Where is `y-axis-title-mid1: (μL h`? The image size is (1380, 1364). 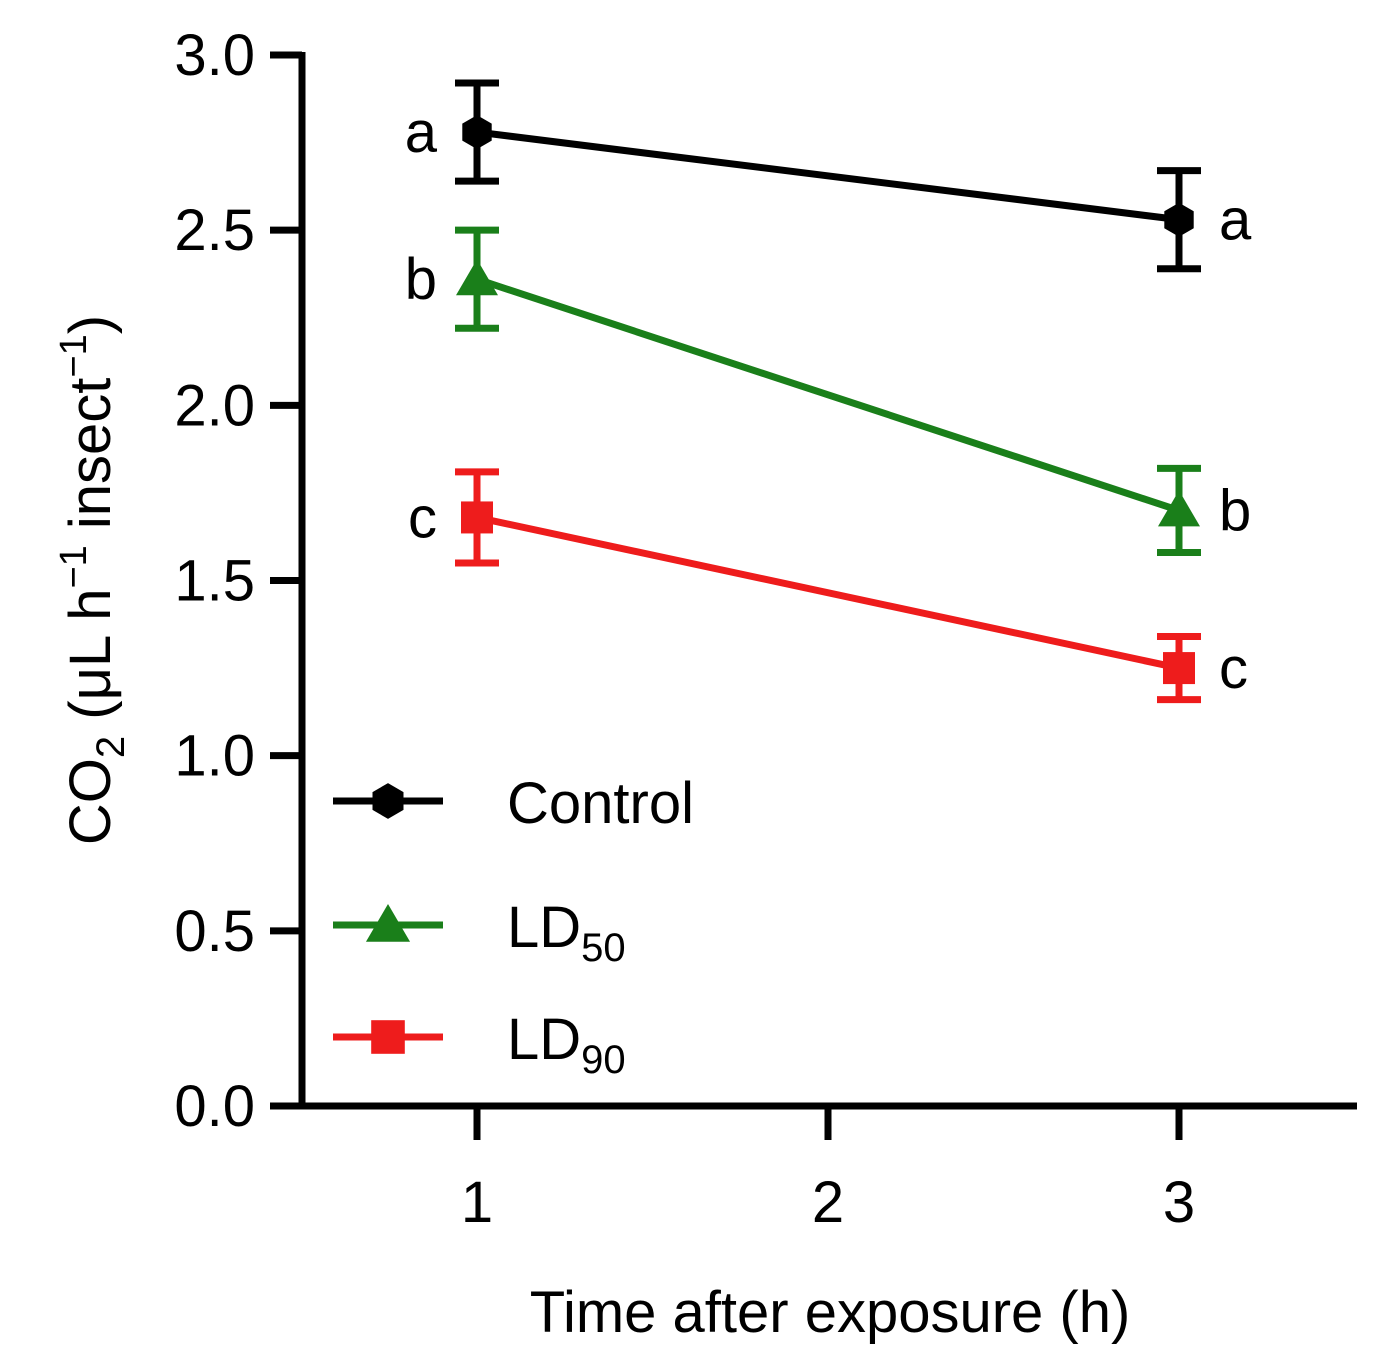
y-axis-title-mid1: (μL h is located at coordinates (90, 662).